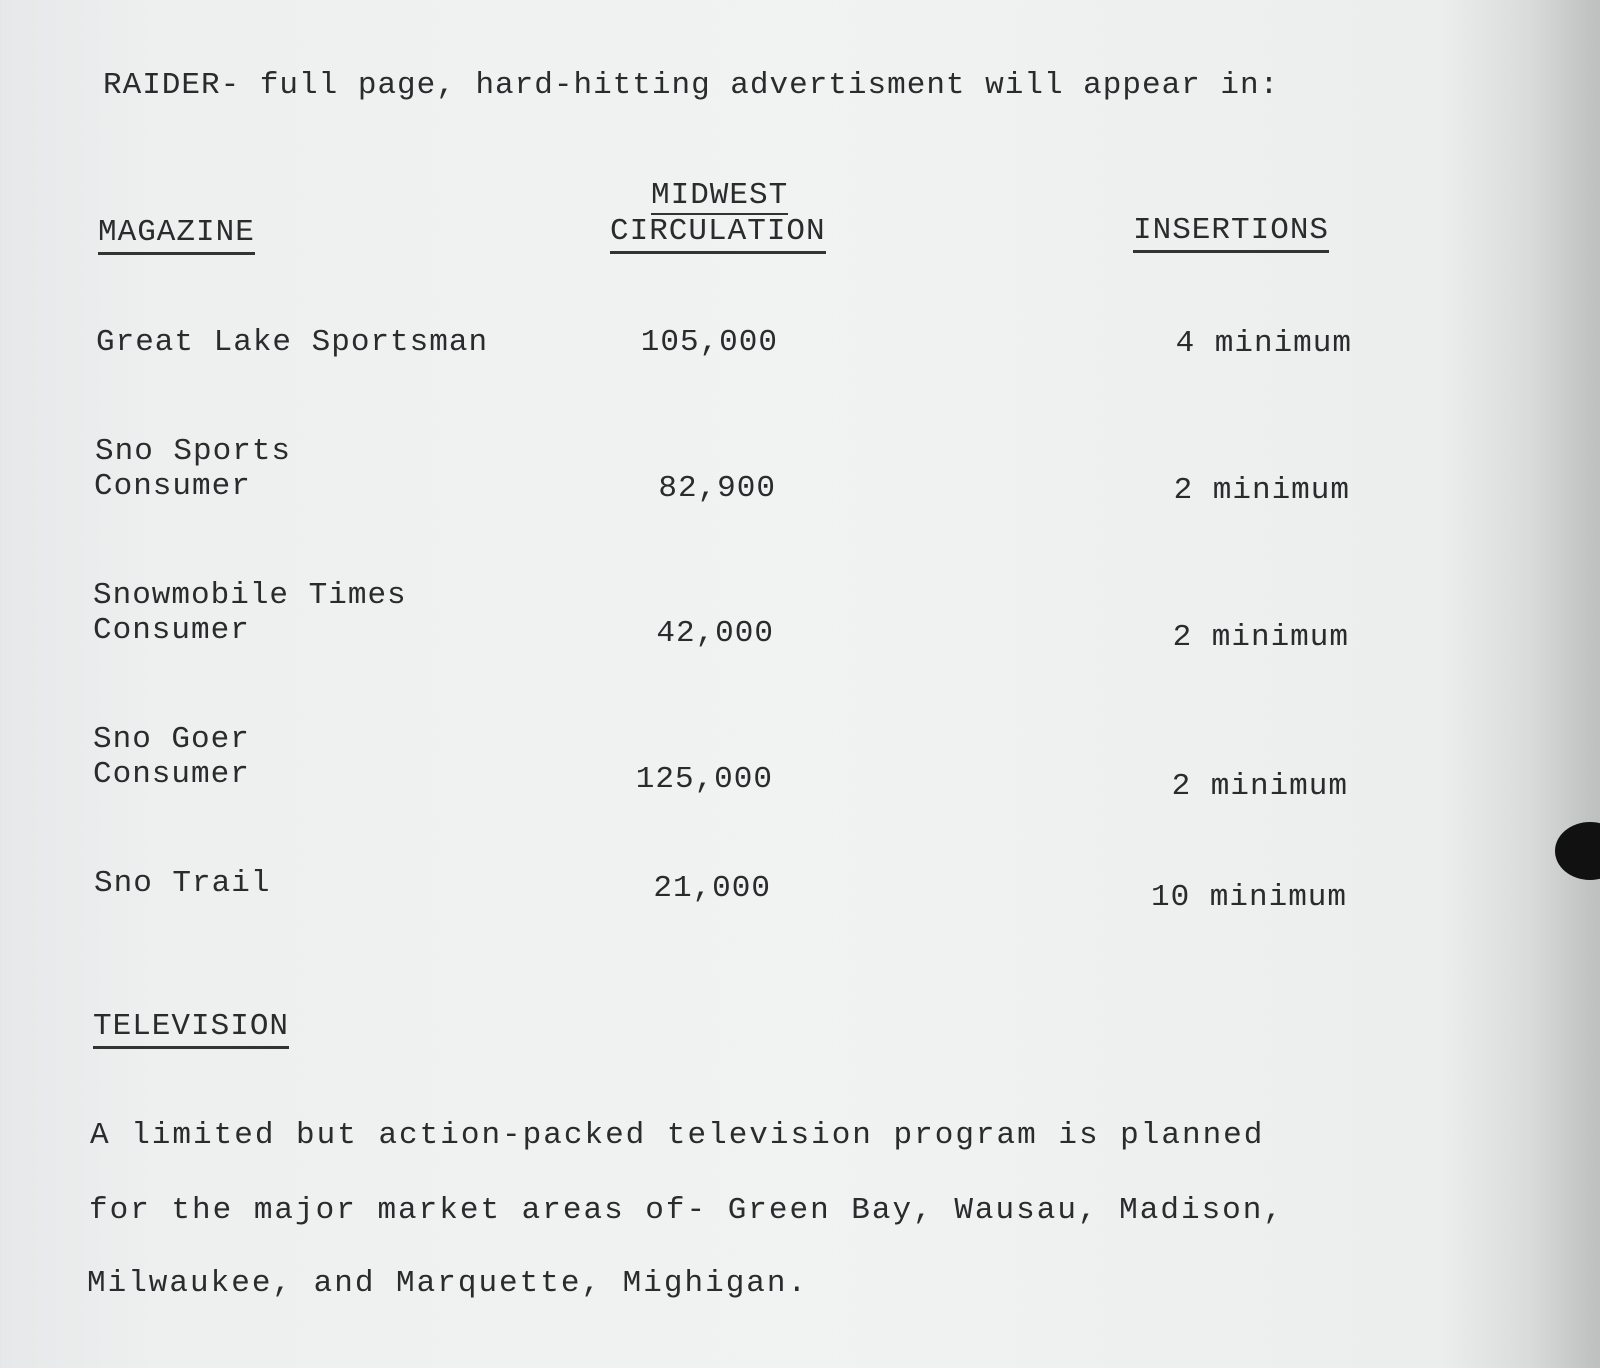 The image size is (1600, 1368). I want to click on magazine-name: Great Lake Sportsman, so click(292, 342).